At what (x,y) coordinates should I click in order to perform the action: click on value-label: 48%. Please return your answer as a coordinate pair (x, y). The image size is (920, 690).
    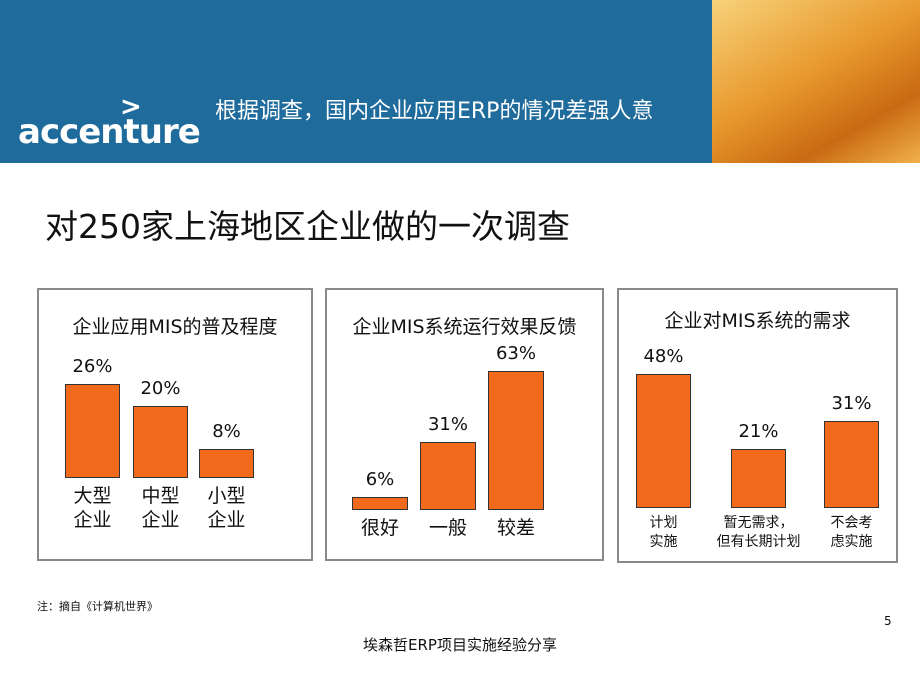
    Looking at the image, I should click on (663, 356).